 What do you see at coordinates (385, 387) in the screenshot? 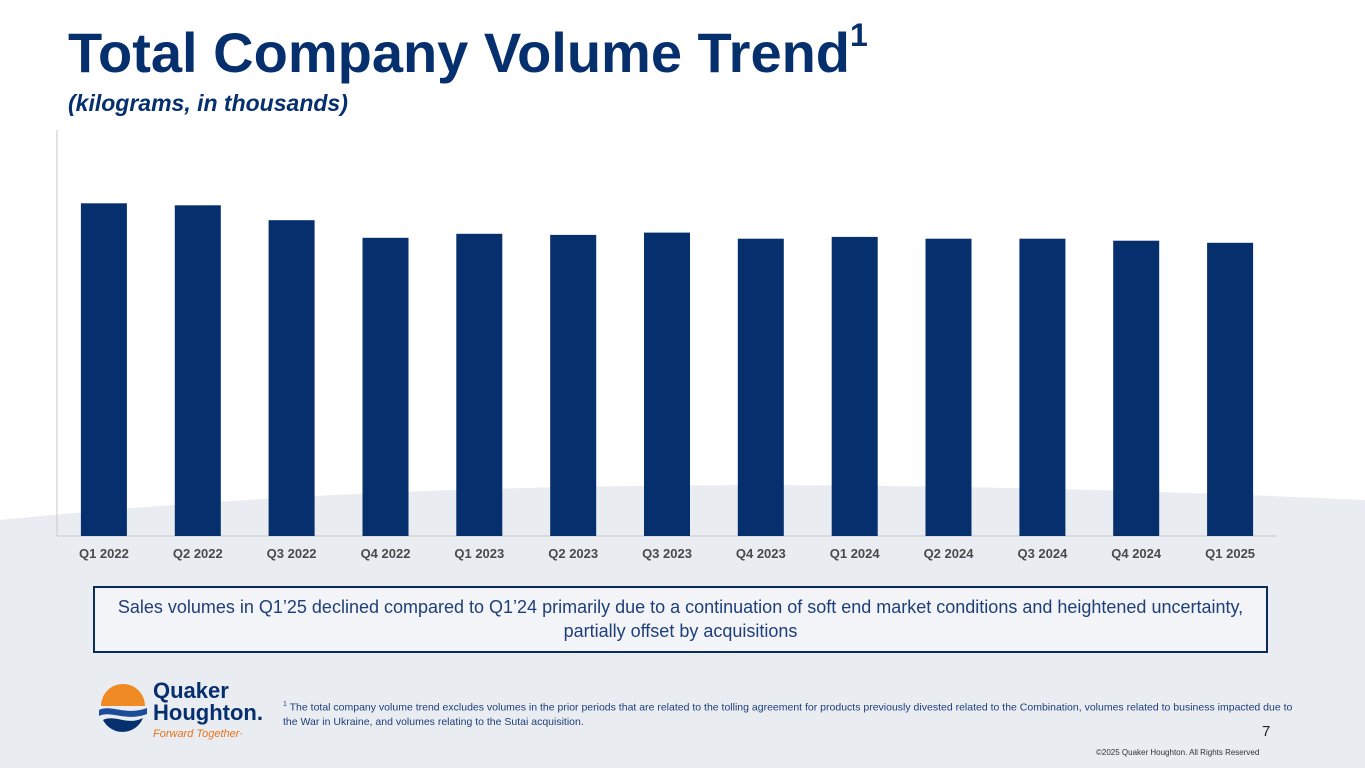
I see `bar-q4-2022` at bounding box center [385, 387].